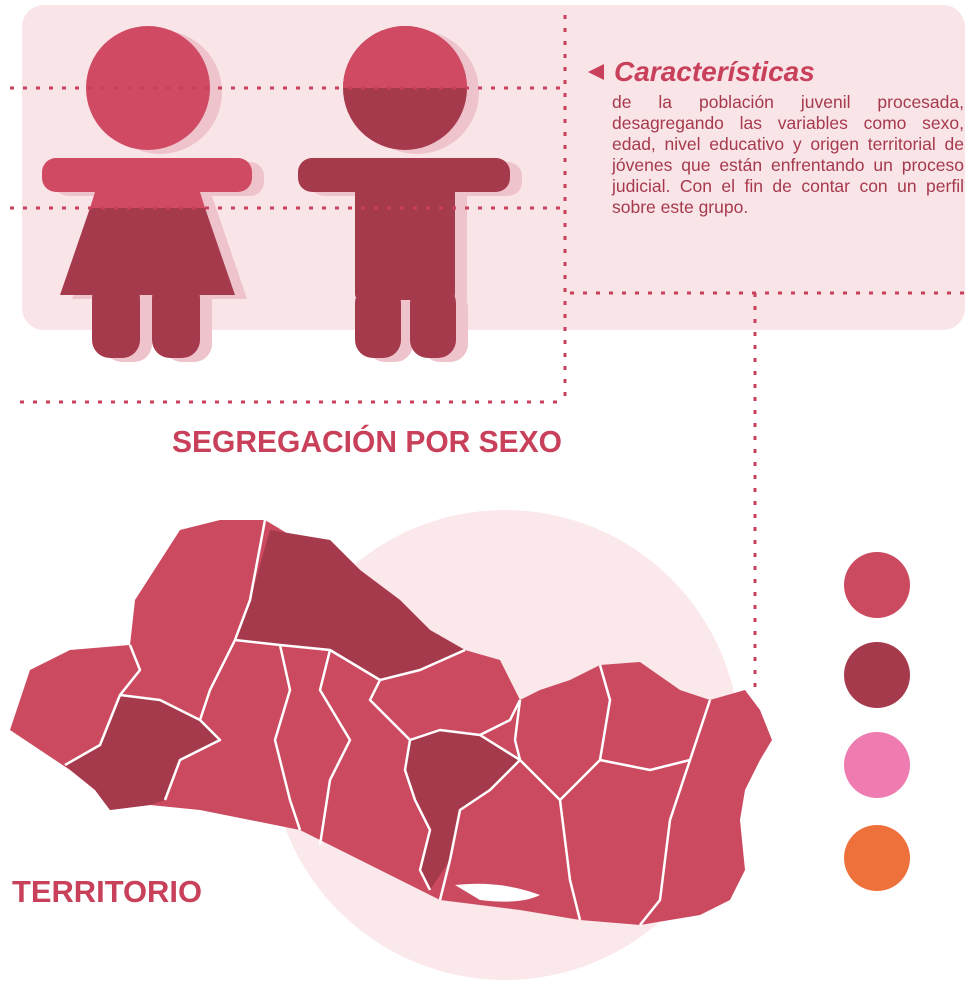 This screenshot has width=972, height=983. What do you see at coordinates (404, 192) in the screenshot?
I see `boy-figure` at bounding box center [404, 192].